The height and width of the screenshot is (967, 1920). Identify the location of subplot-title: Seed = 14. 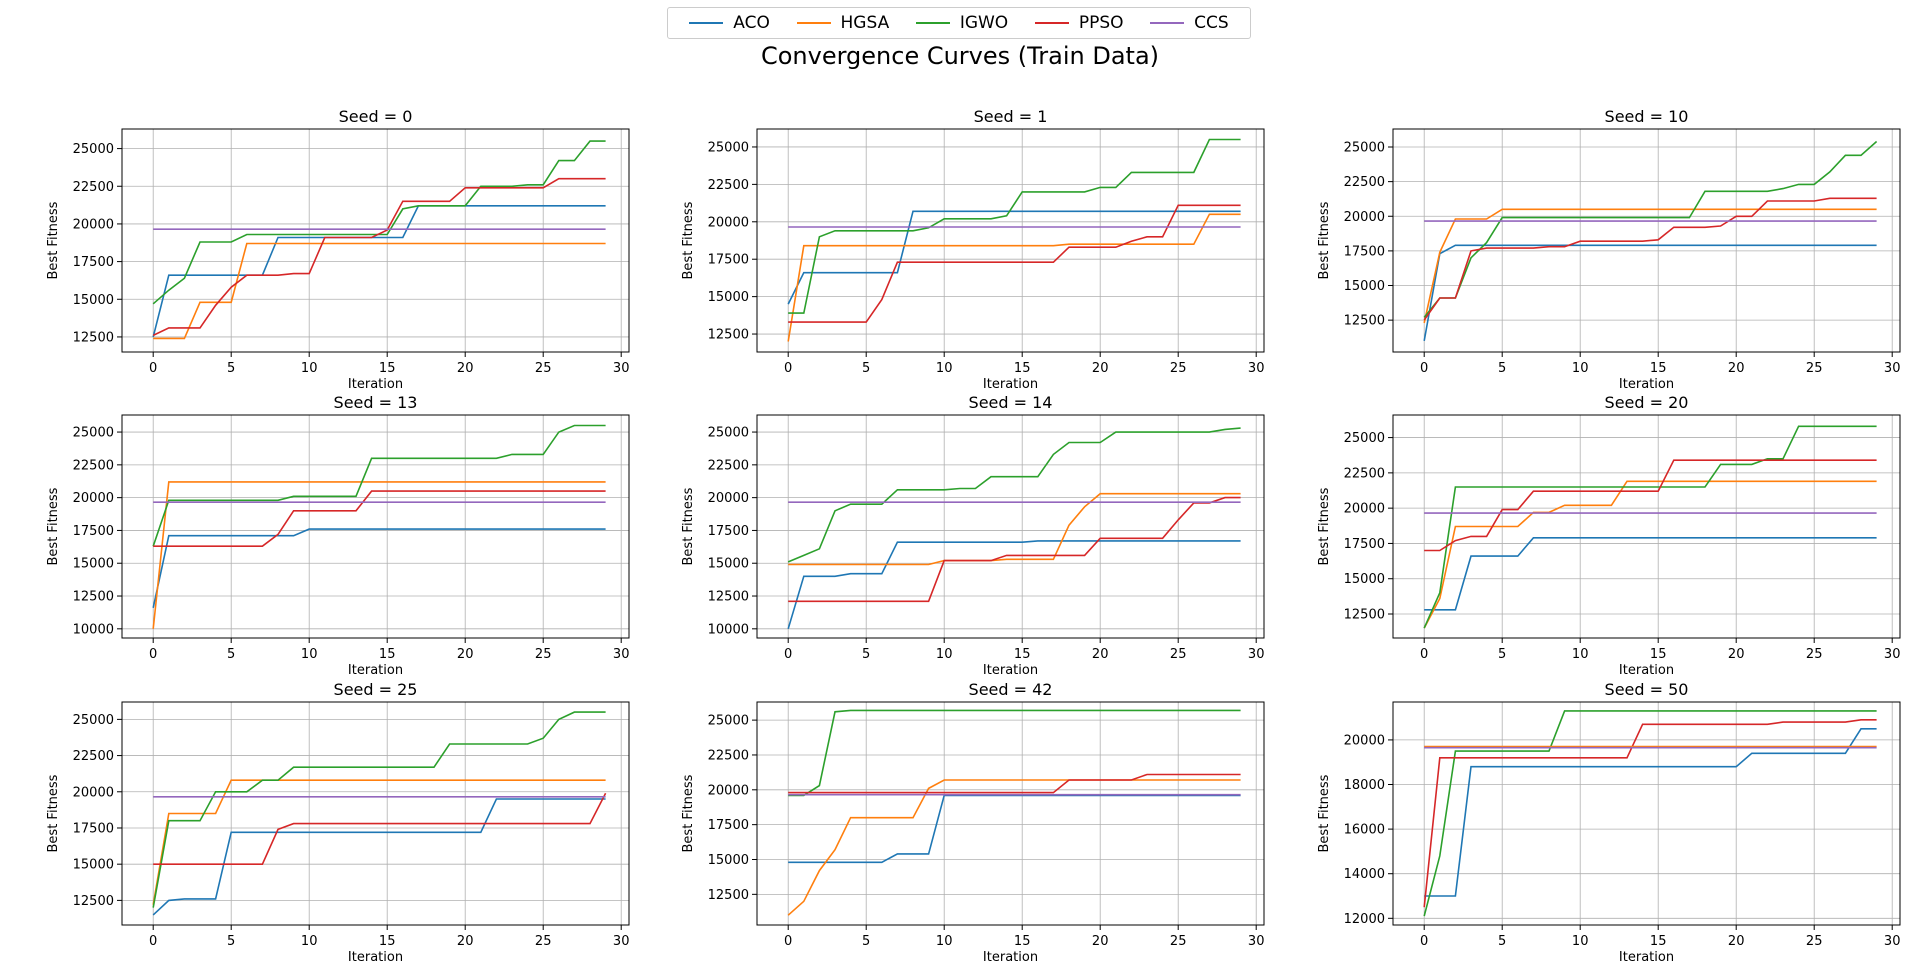
(1011, 402).